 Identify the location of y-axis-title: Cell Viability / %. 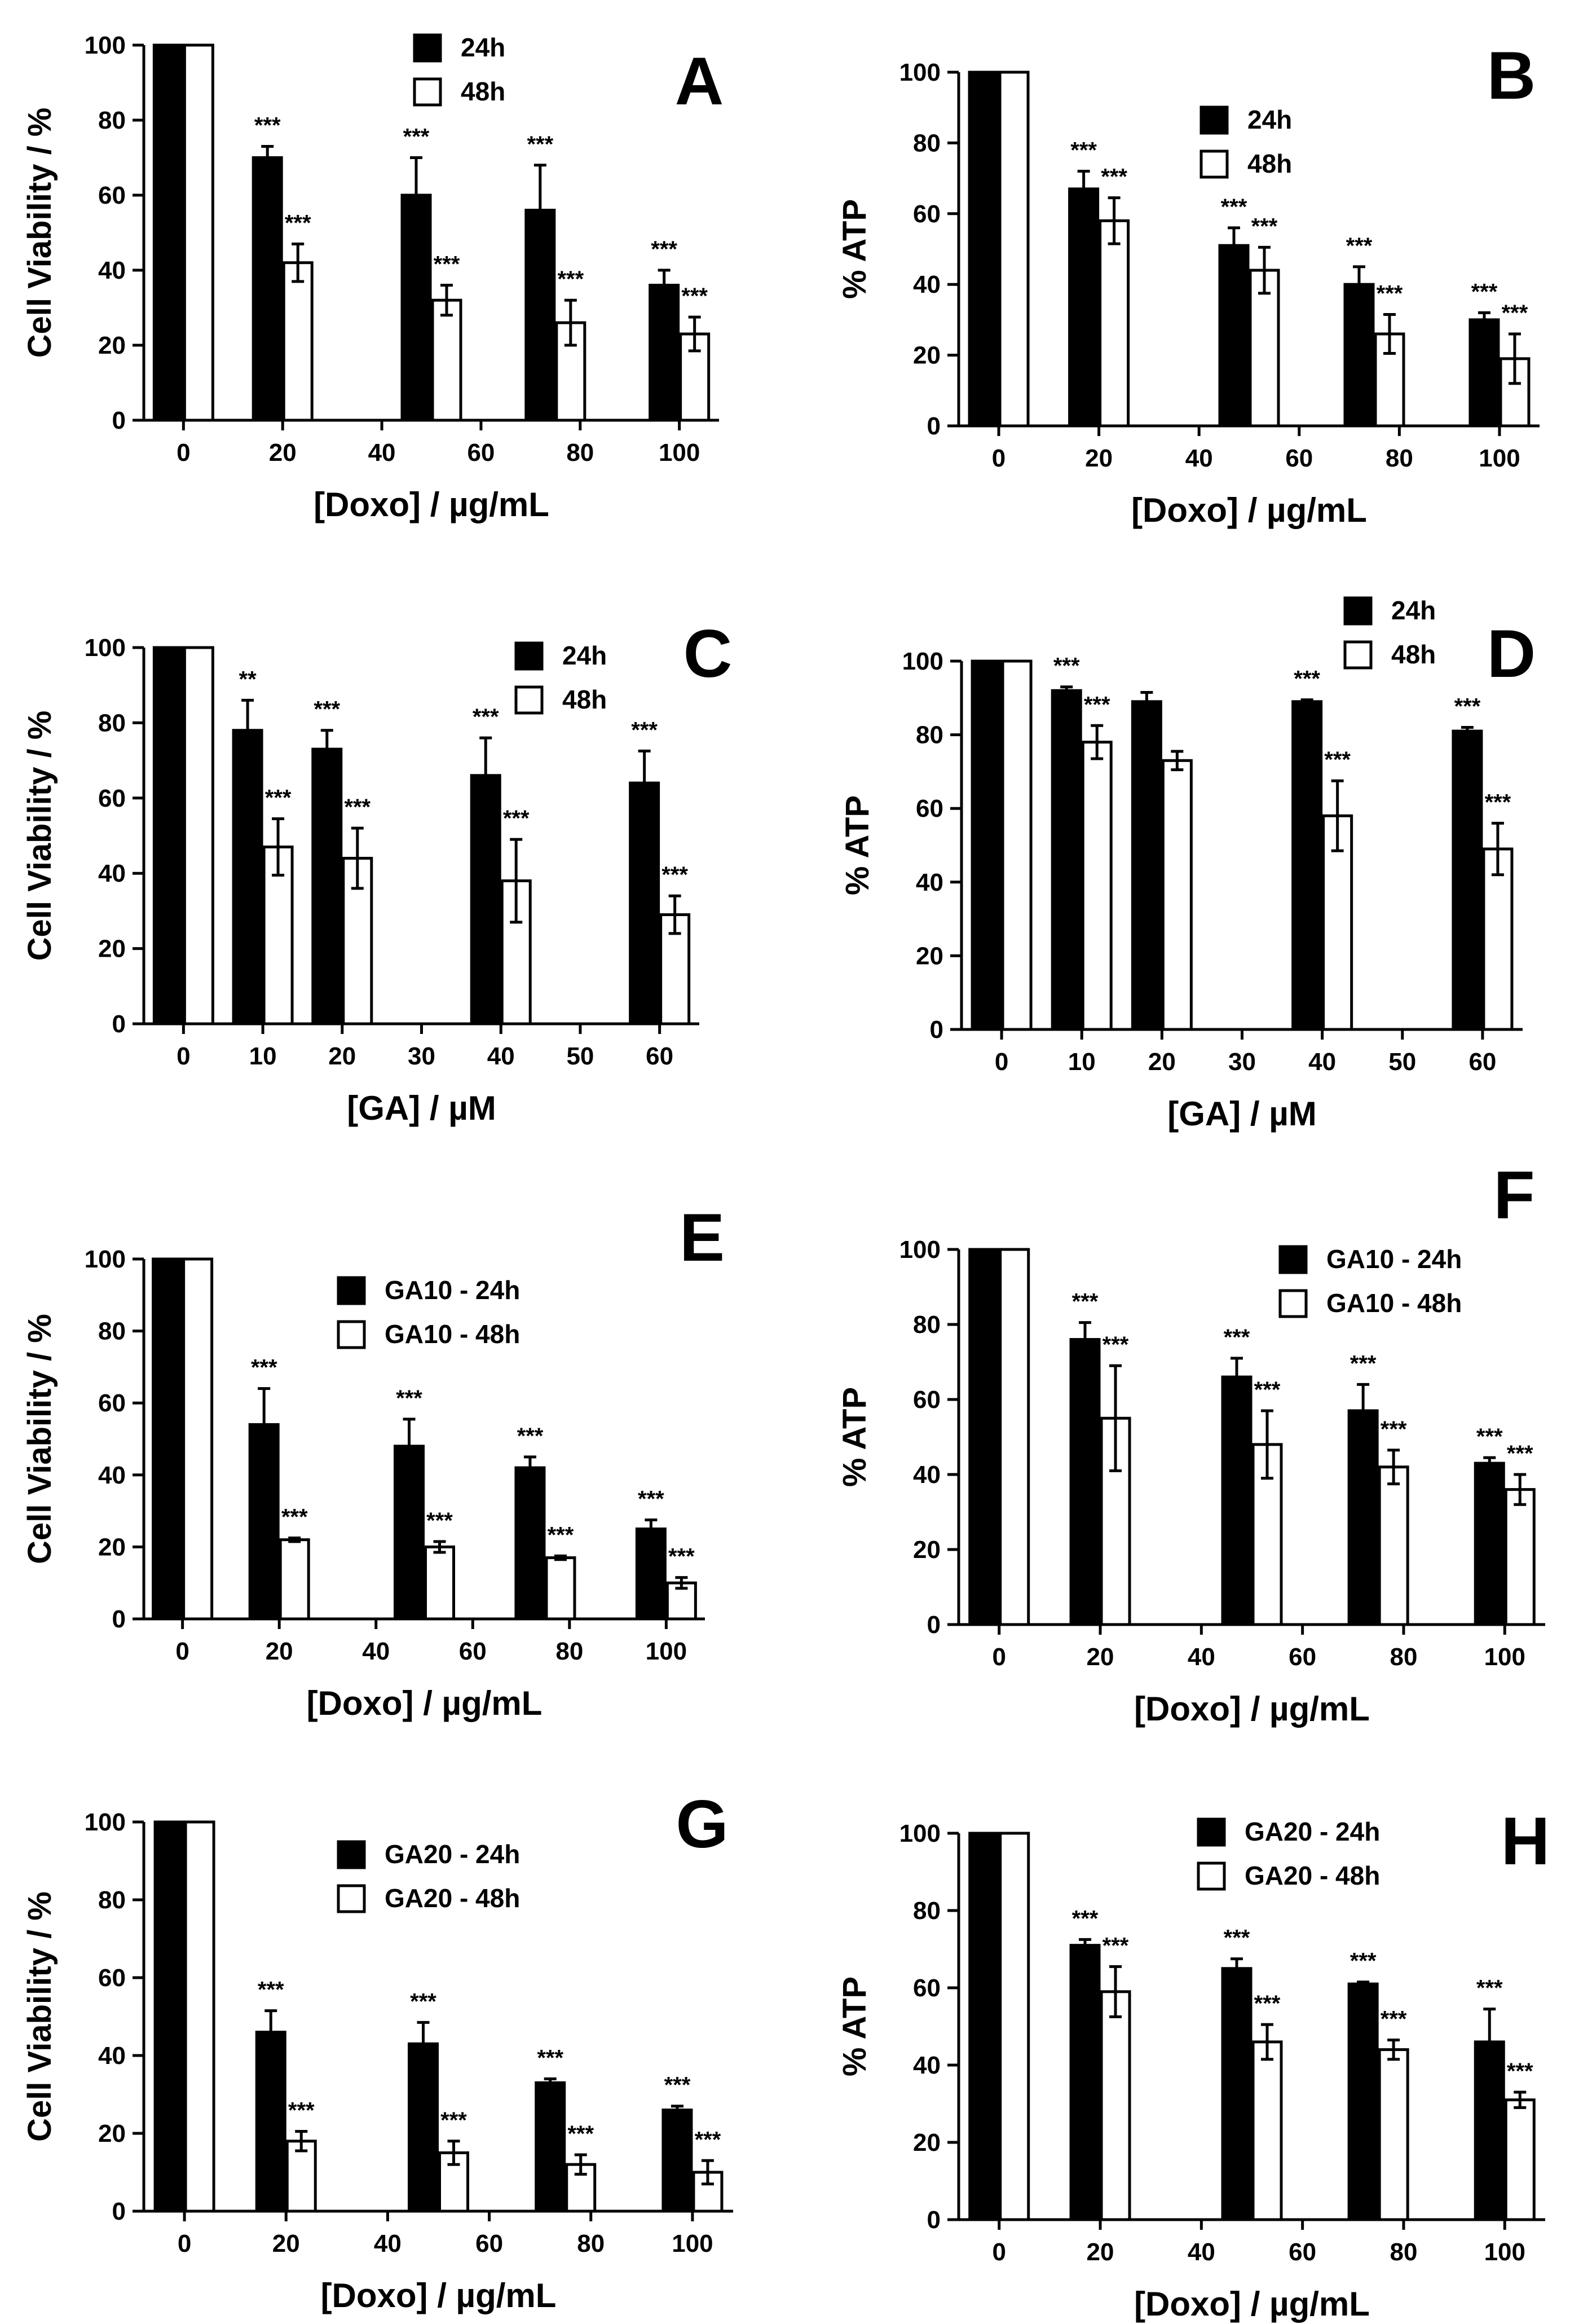
(39, 836).